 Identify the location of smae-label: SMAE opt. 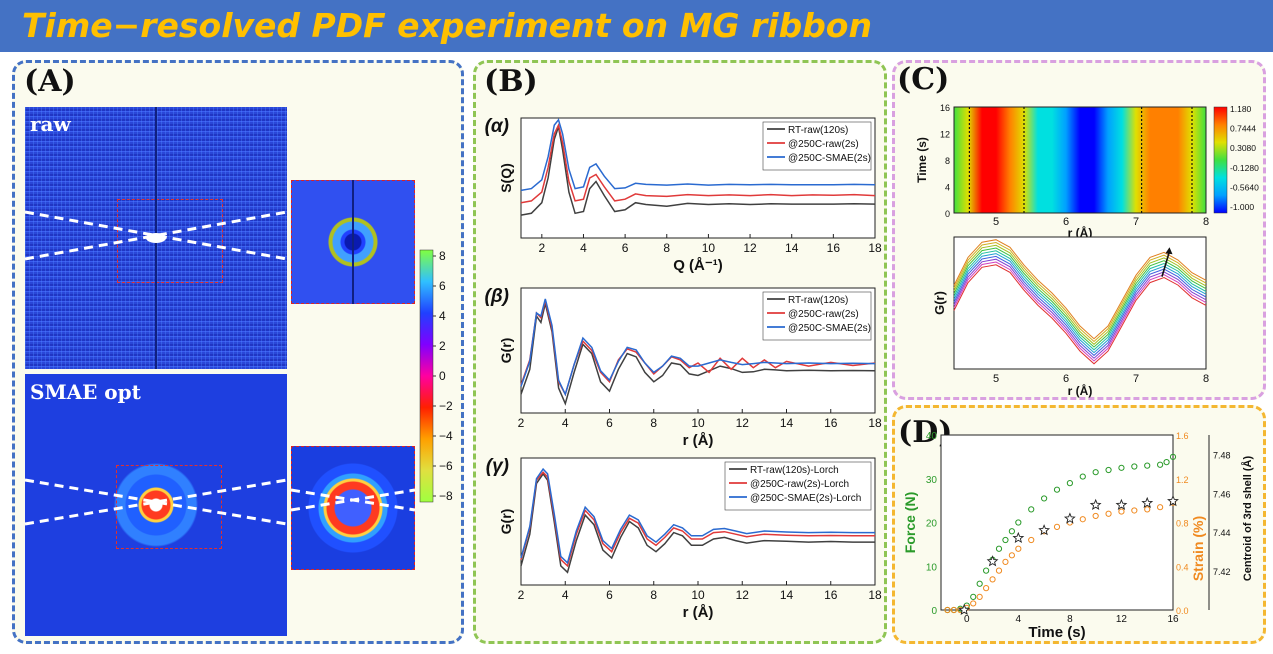
(85, 392).